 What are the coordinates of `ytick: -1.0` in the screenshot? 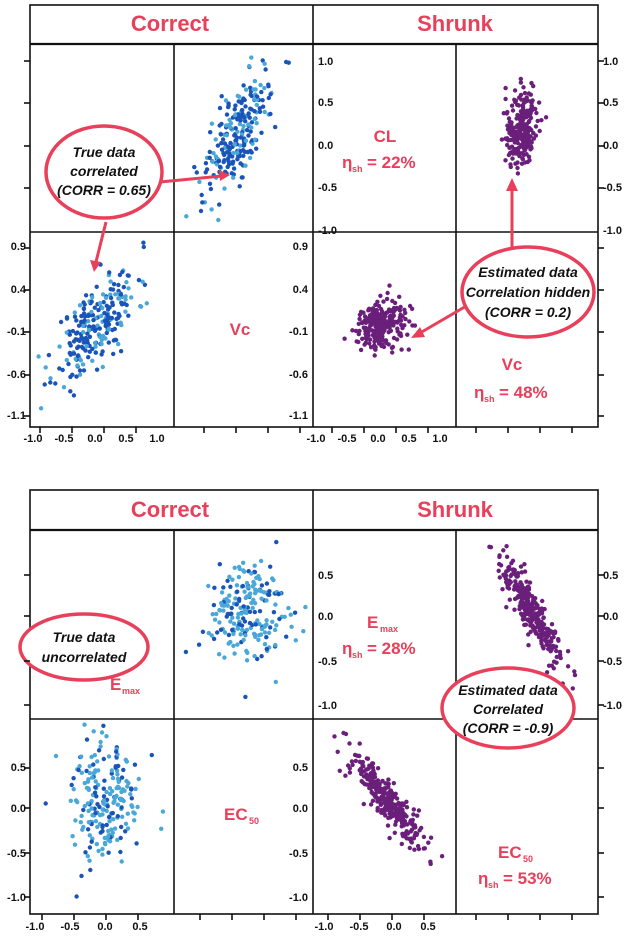 It's located at (298, 898).